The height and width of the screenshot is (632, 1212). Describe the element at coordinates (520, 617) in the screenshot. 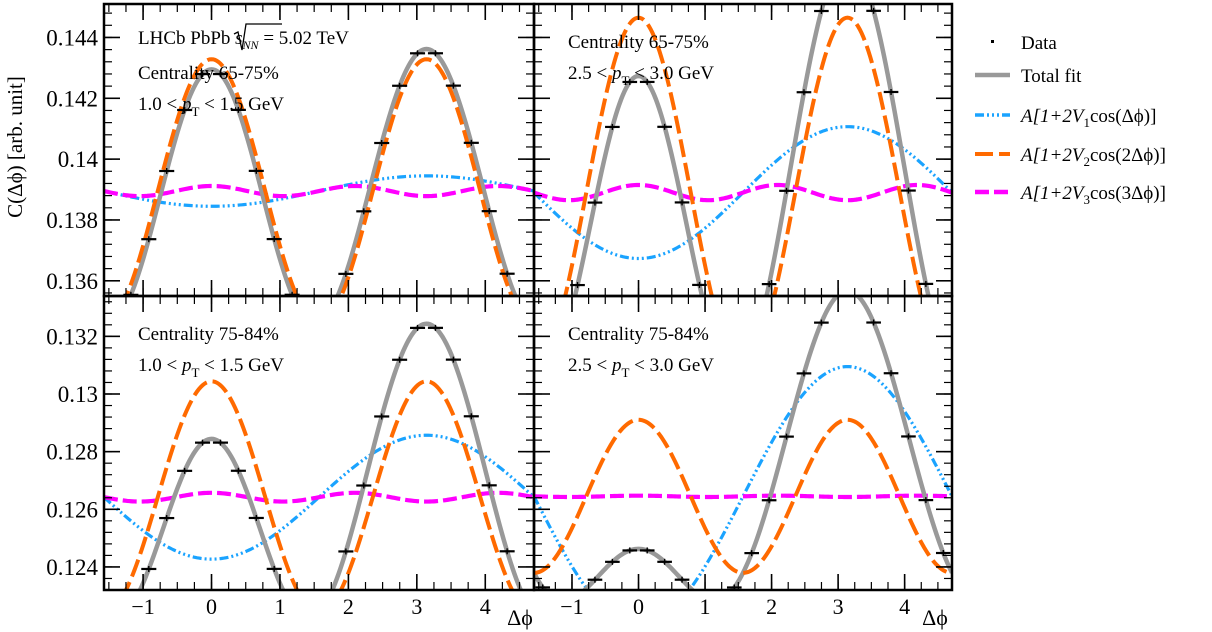

I see `x-axis-label-left: Δϕ` at that location.